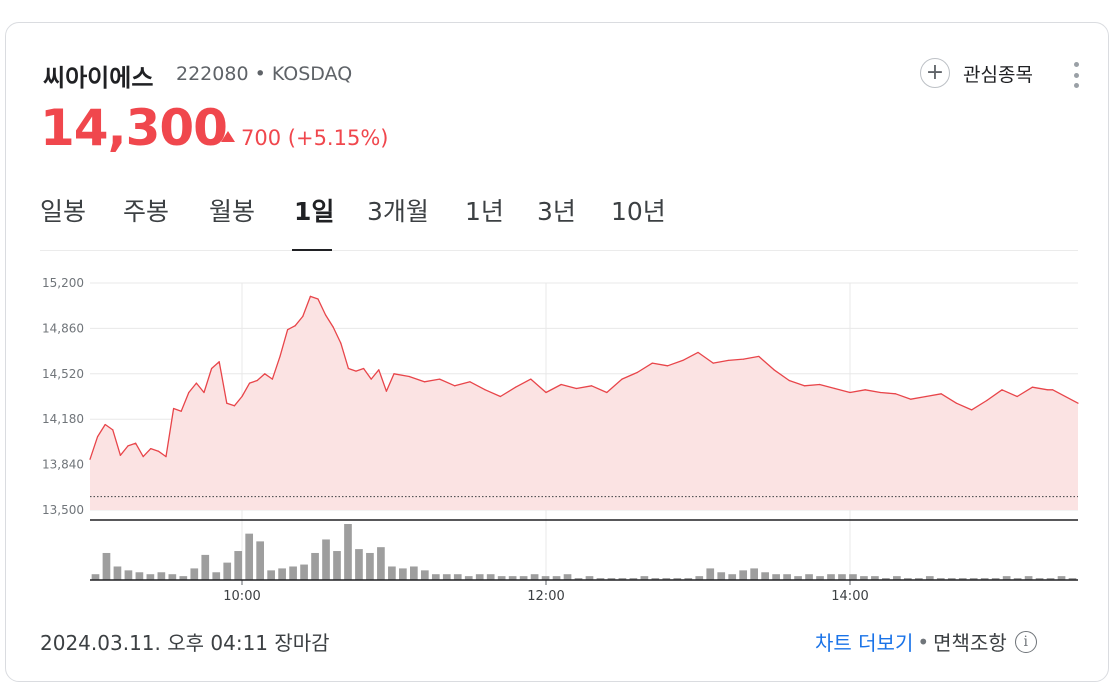 This screenshot has width=1112, height=682. Describe the element at coordinates (398, 211) in the screenshot. I see `tab-3-months: 3개월` at that location.